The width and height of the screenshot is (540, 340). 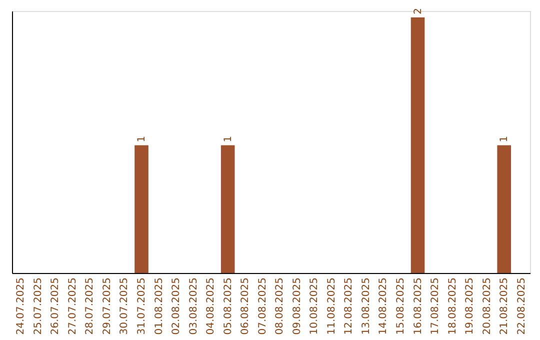 I want to click on x-tick-label: 26.07.2025, so click(x=56, y=306).